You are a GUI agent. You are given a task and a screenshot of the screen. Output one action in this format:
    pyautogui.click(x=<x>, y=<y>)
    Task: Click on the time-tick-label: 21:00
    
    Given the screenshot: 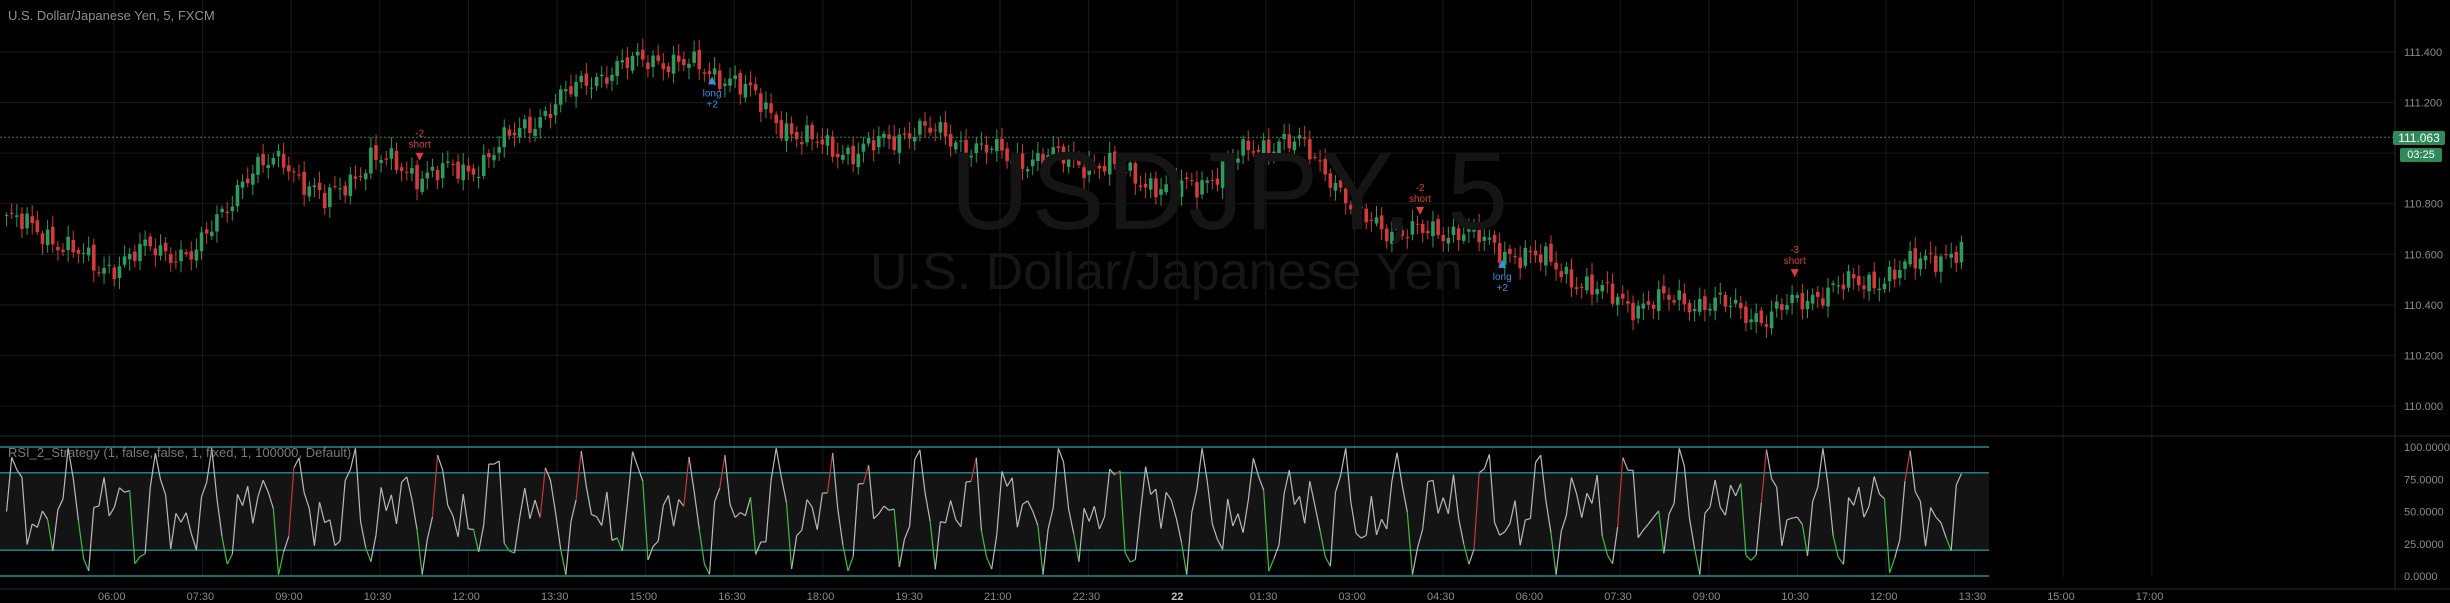 What is the action you would take?
    pyautogui.click(x=998, y=597)
    